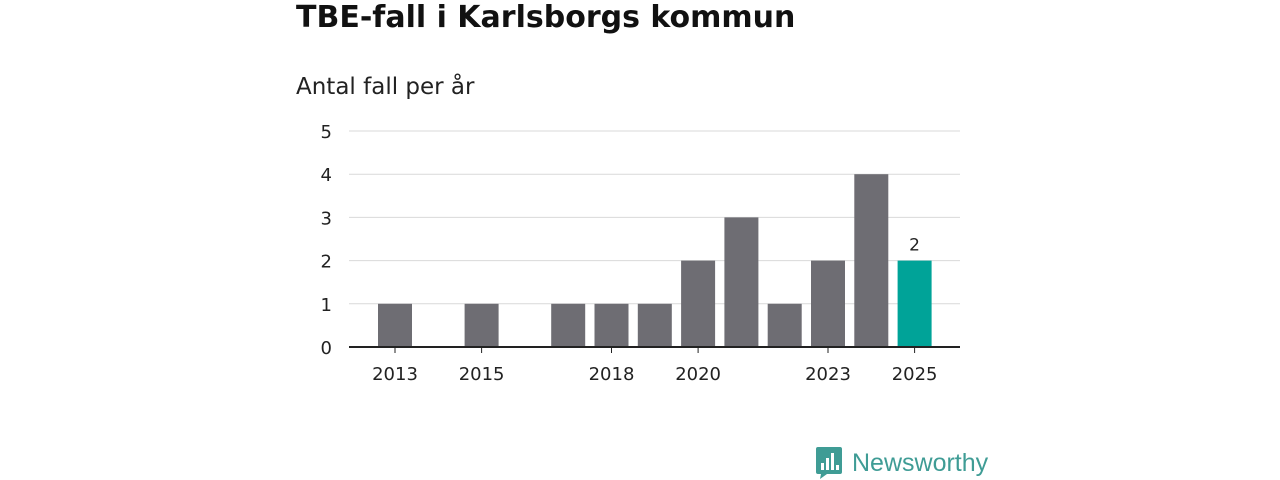 This screenshot has width=1280, height=480. I want to click on x-tick-label: 2023, so click(828, 374).